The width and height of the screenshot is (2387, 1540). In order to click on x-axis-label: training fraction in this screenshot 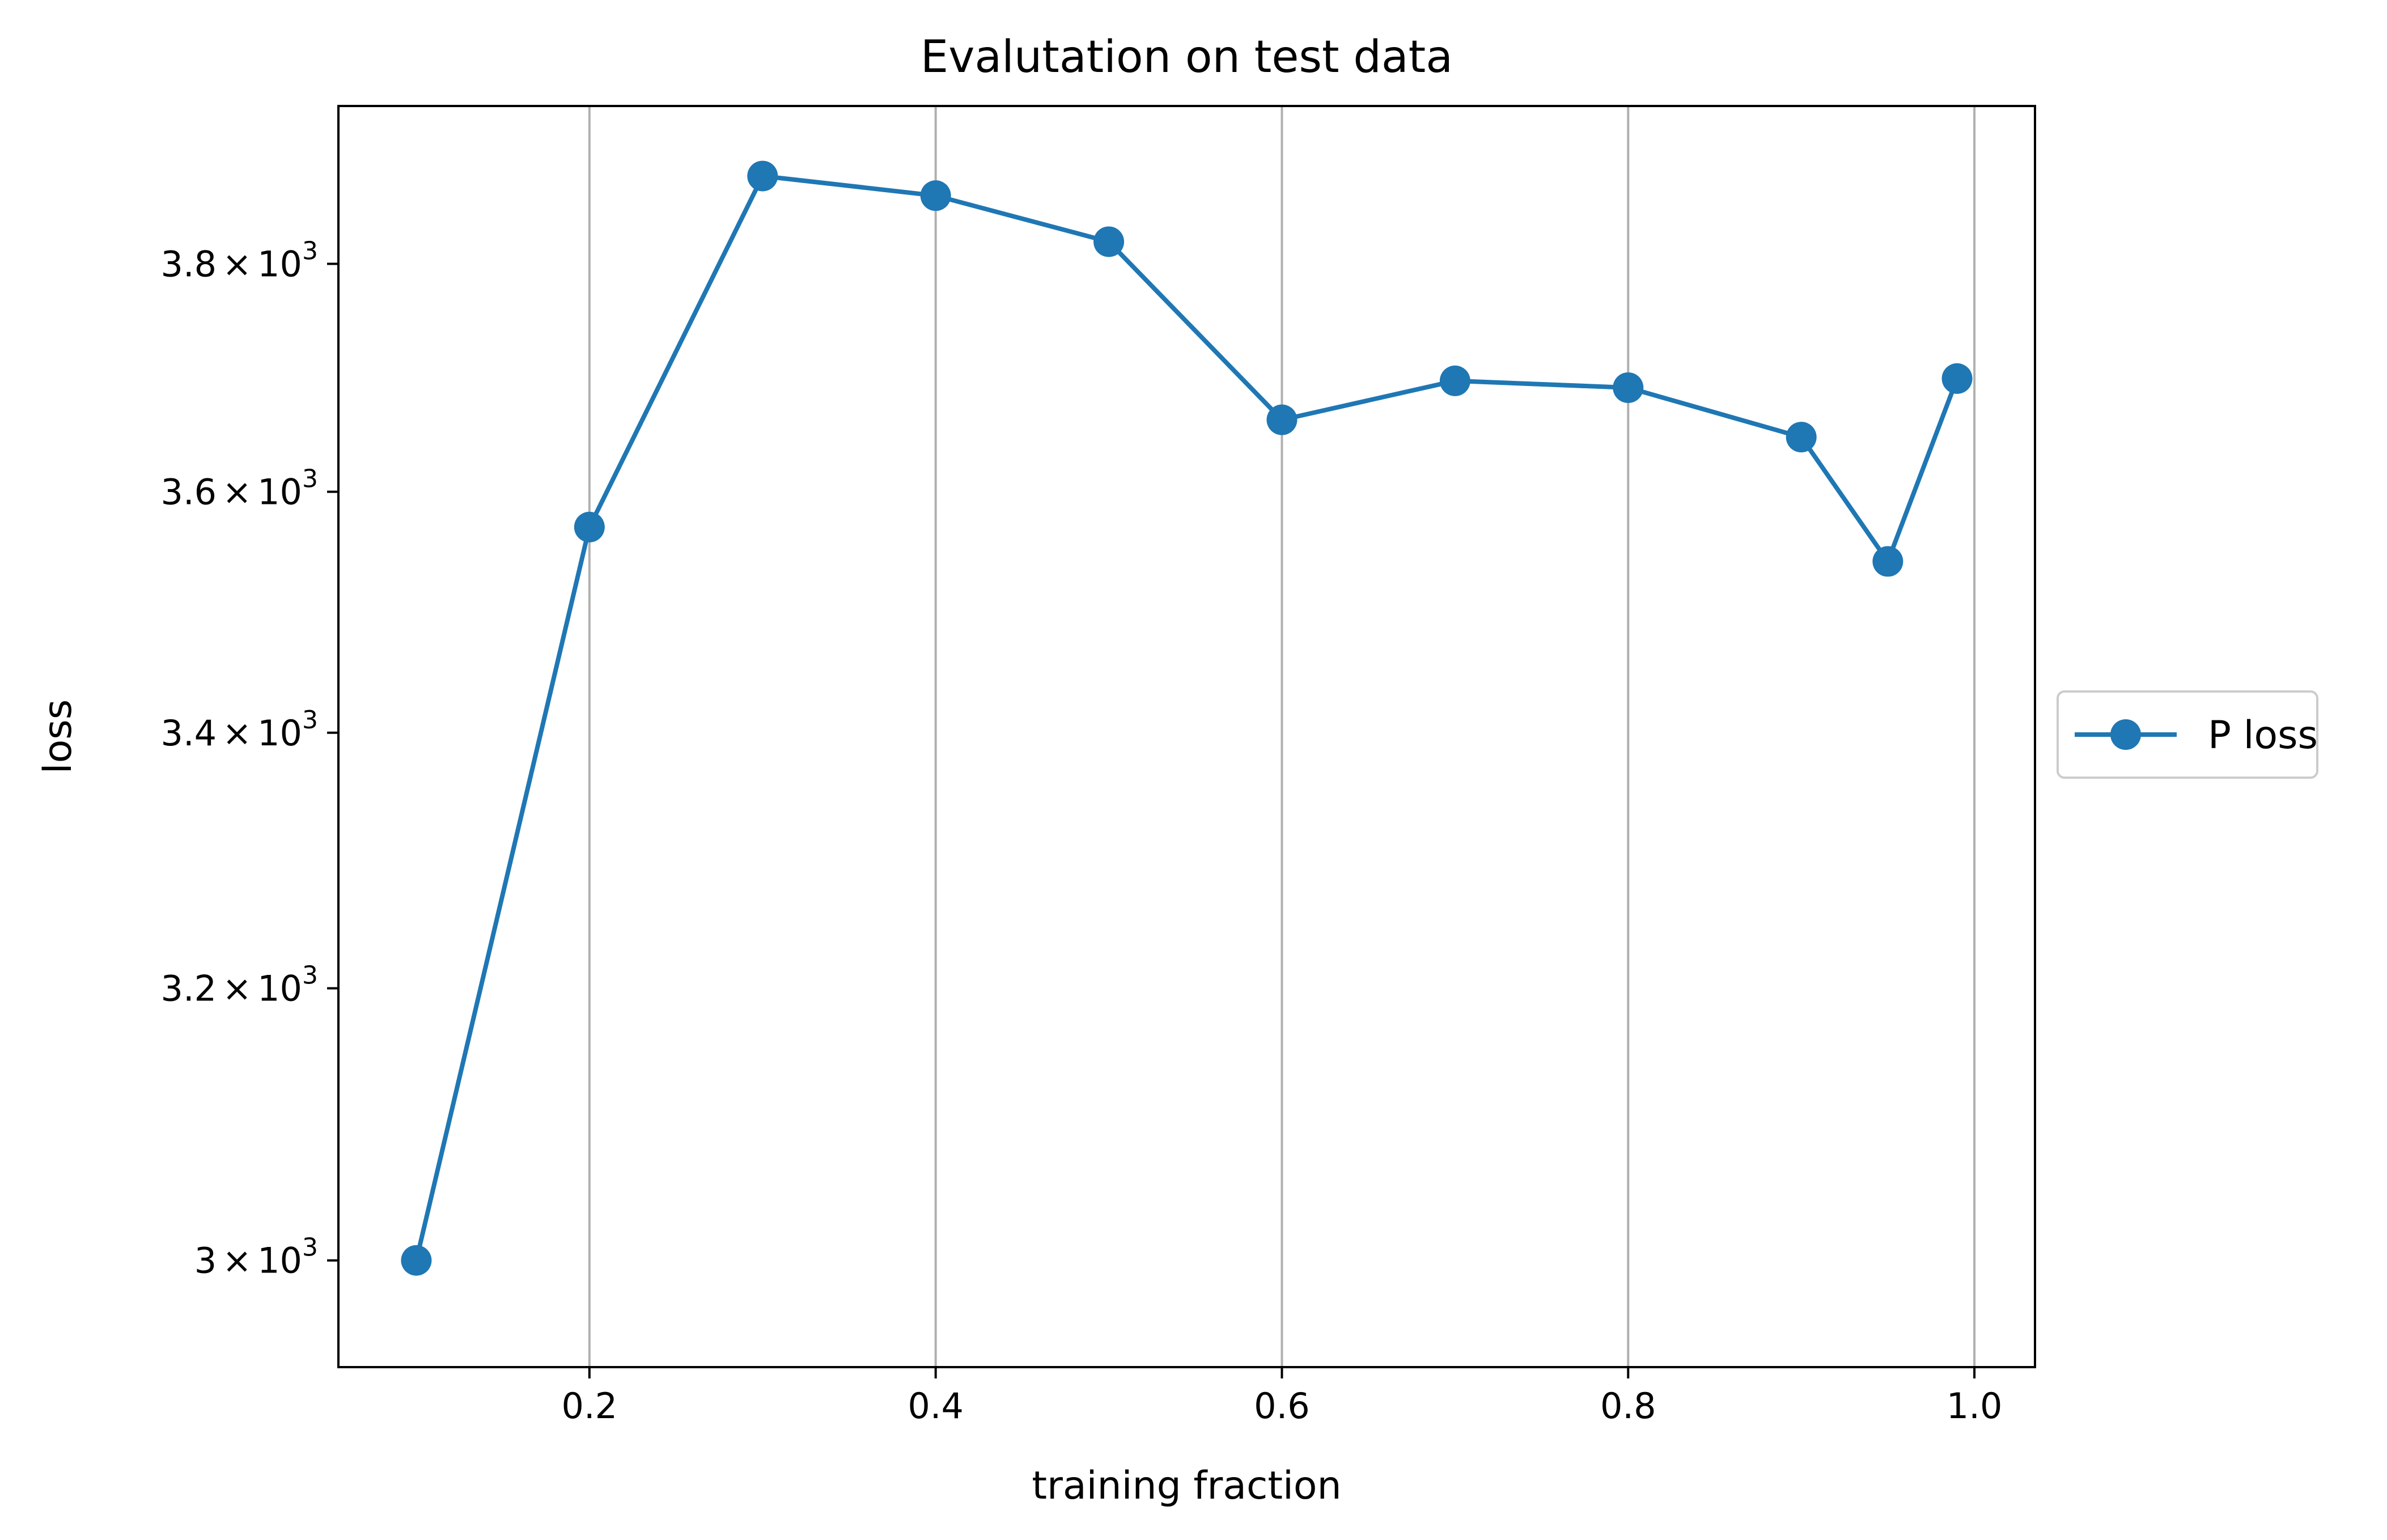, I will do `click(1186, 1485)`.